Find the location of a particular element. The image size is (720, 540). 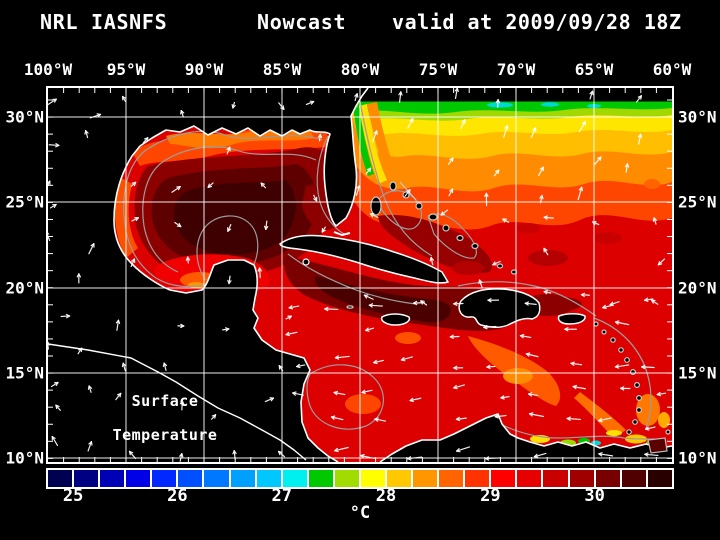

temperature-colorbar is located at coordinates (360, 478).